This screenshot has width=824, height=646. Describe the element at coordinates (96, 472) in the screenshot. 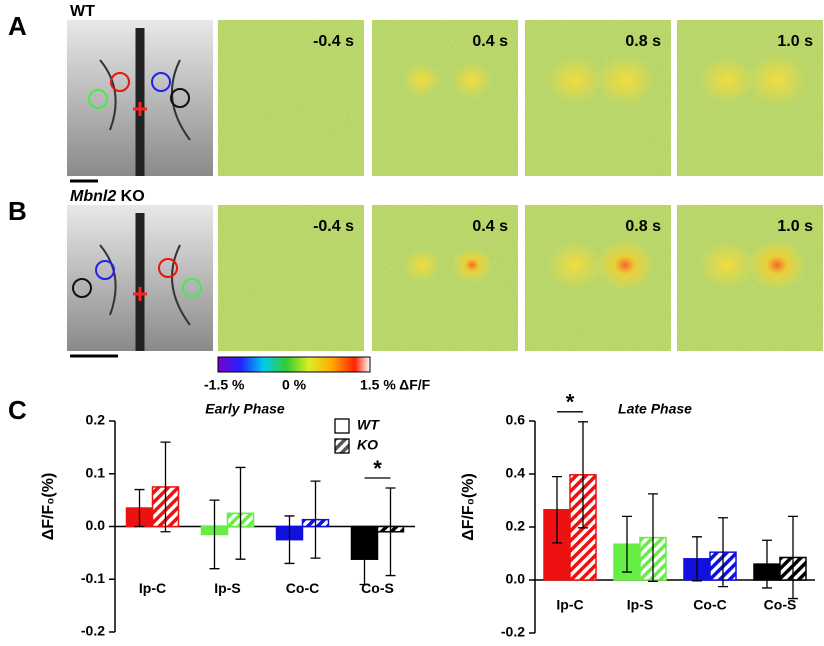

I see `y-tick-label: 0.1` at that location.